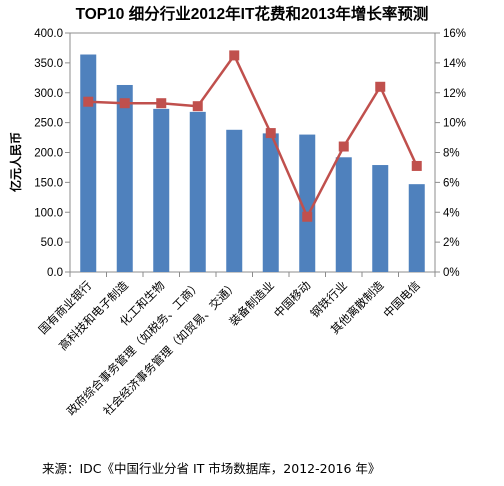 Image resolution: width=504 pixels, height=486 pixels. What do you see at coordinates (48, 124) in the screenshot?
I see `y-tick-label: 250.0` at bounding box center [48, 124].